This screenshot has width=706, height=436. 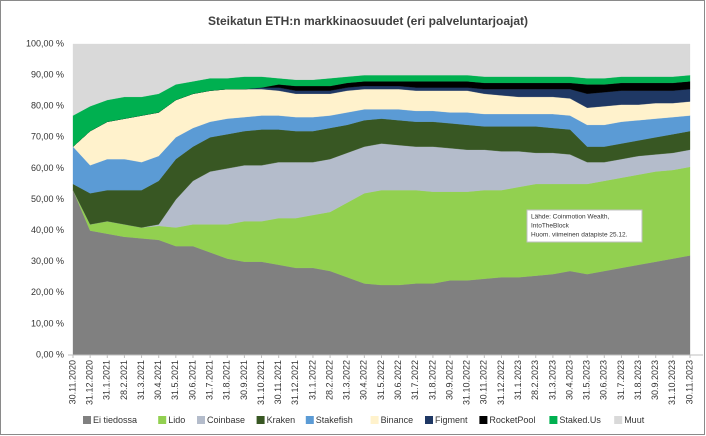 What do you see at coordinates (158, 380) in the screenshot?
I see `x-tick-label: 30.4.2021` at bounding box center [158, 380].